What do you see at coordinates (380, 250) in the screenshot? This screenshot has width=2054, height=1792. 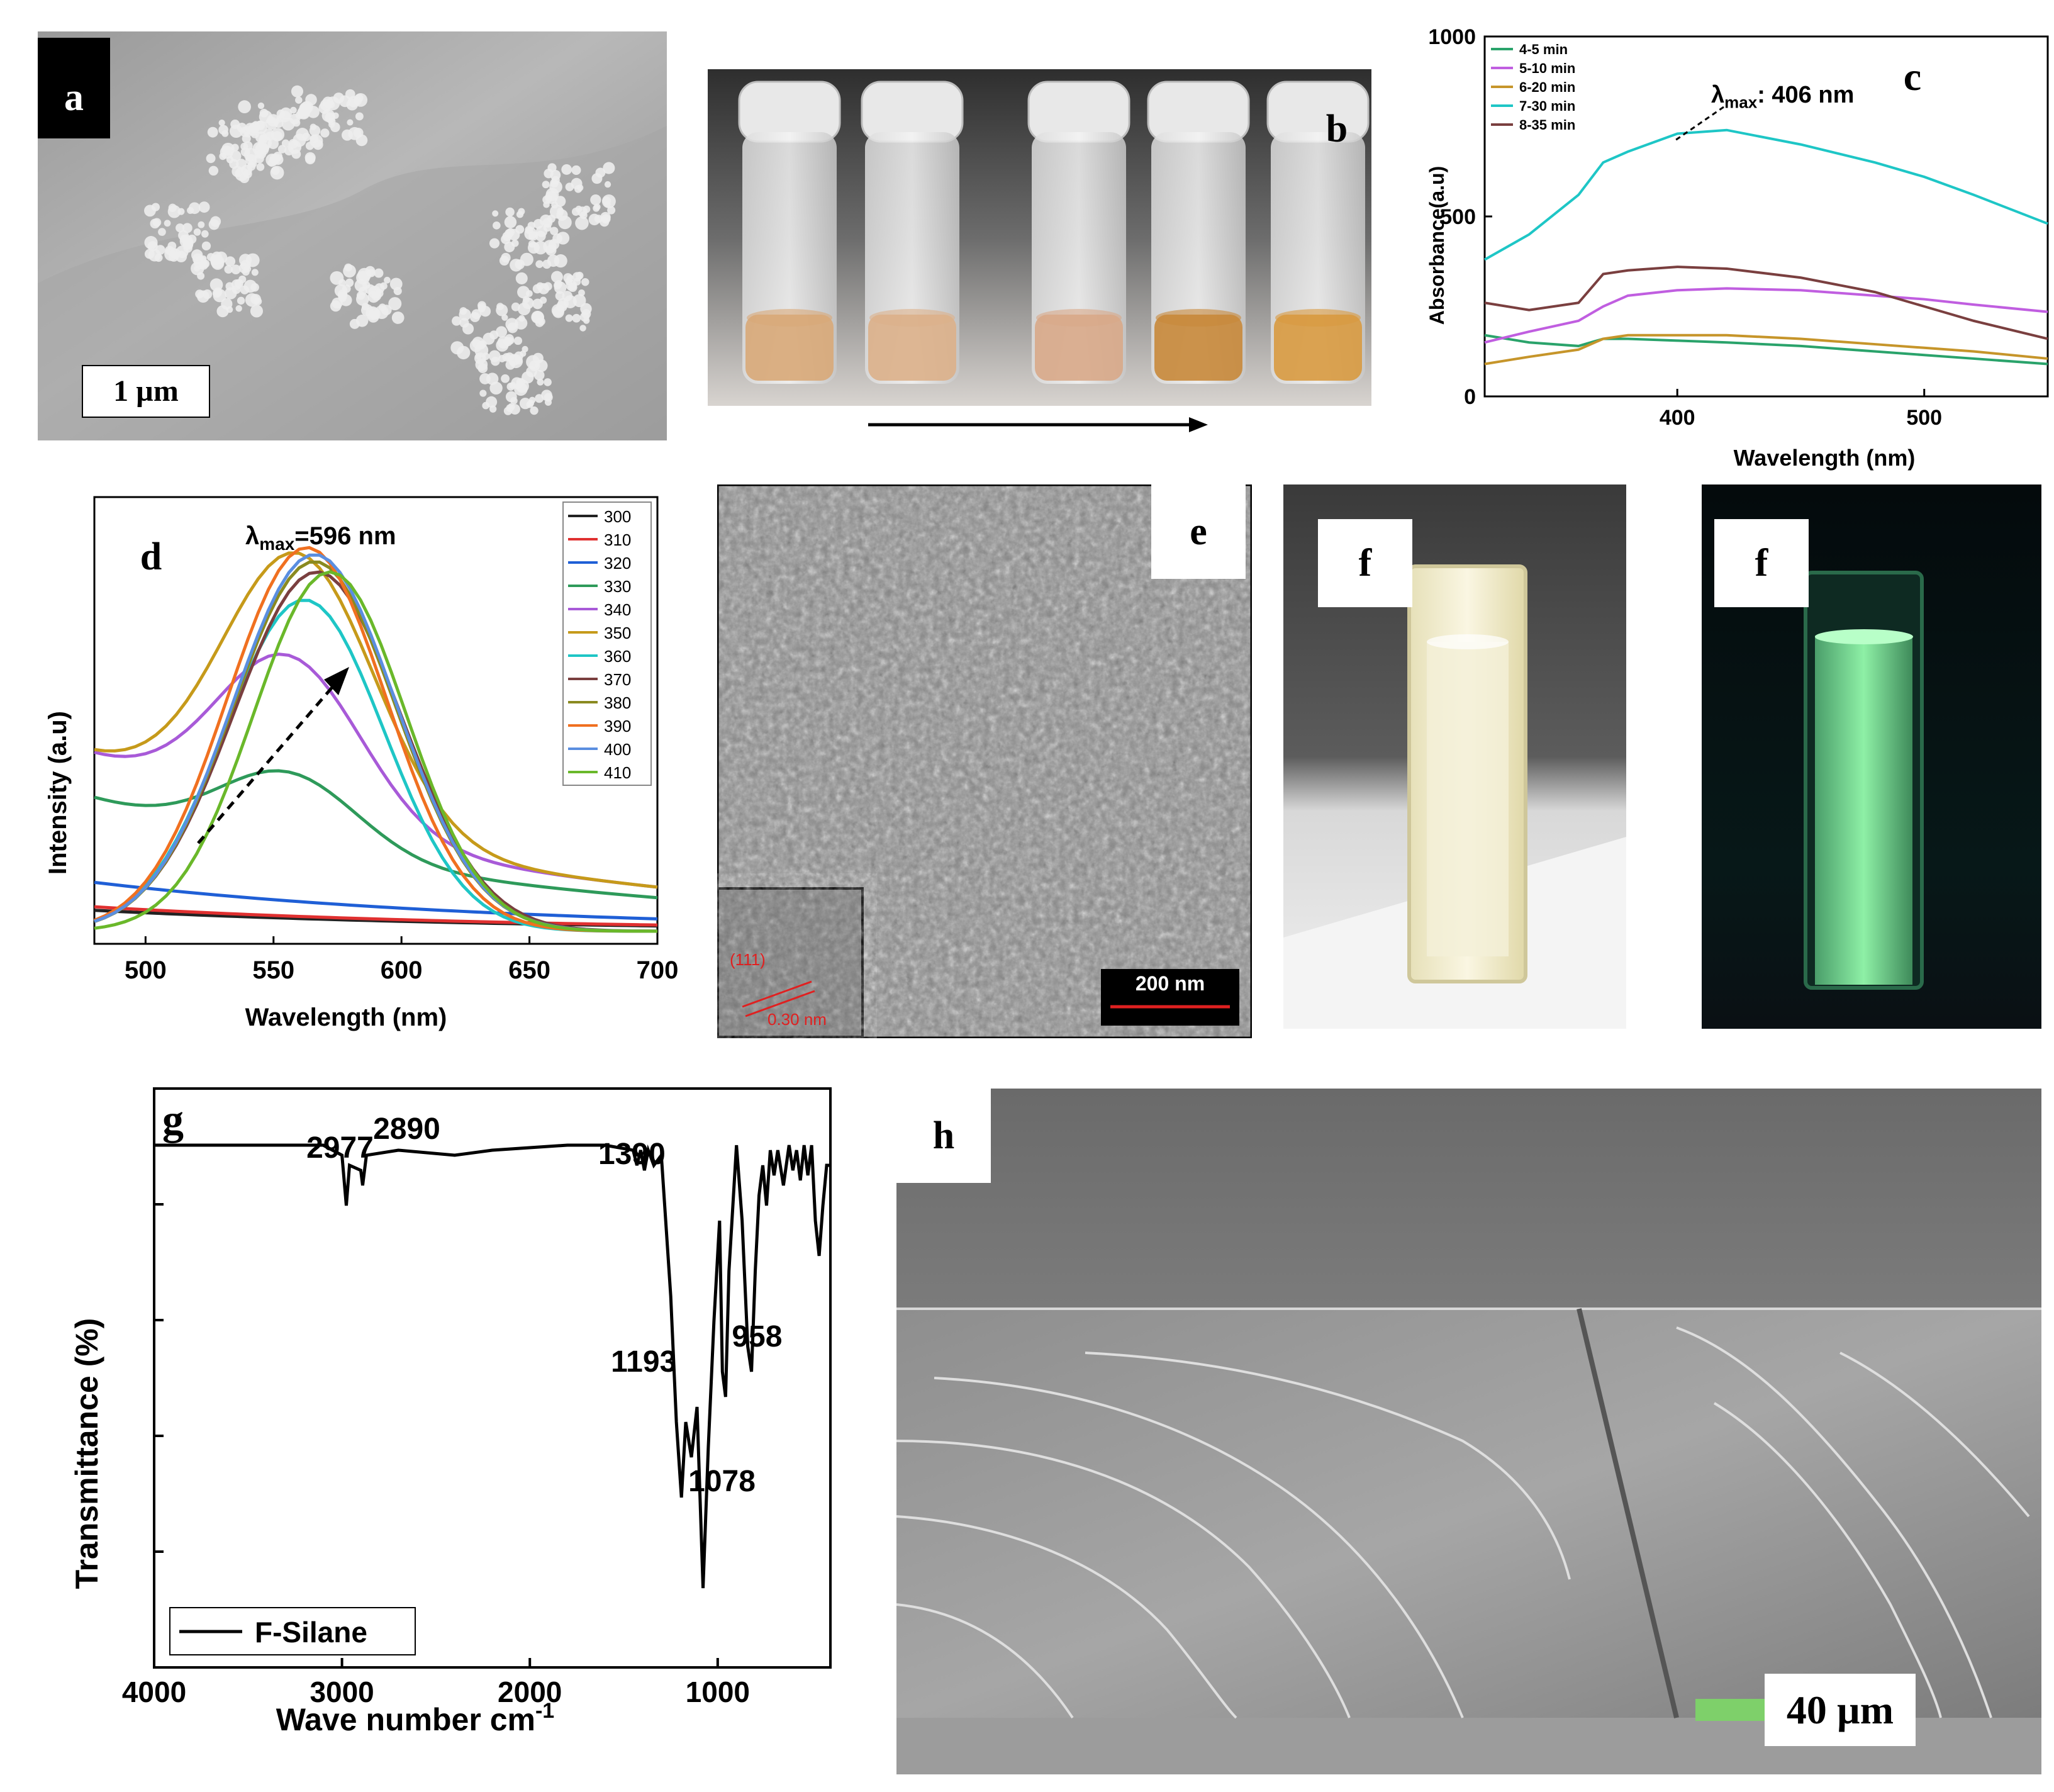 I see `nanoparticle-clusters` at bounding box center [380, 250].